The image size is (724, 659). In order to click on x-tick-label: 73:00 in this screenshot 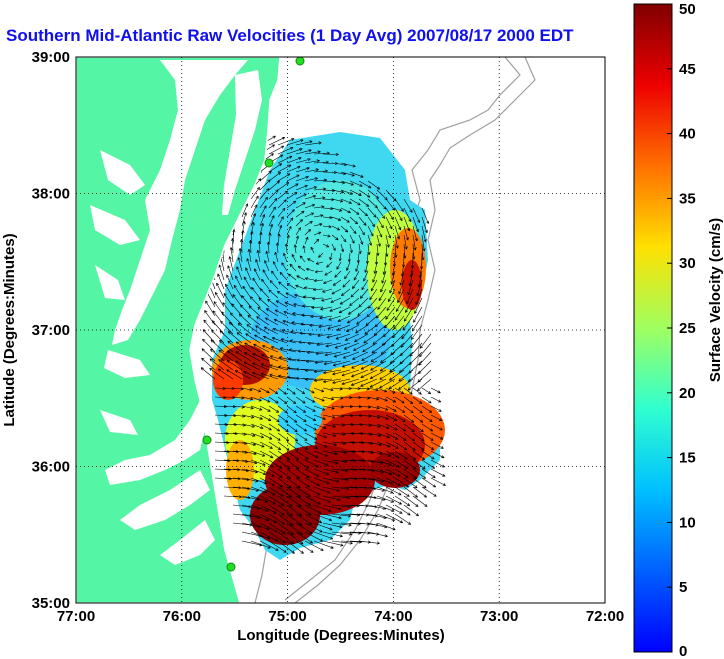, I will do `click(499, 616)`.